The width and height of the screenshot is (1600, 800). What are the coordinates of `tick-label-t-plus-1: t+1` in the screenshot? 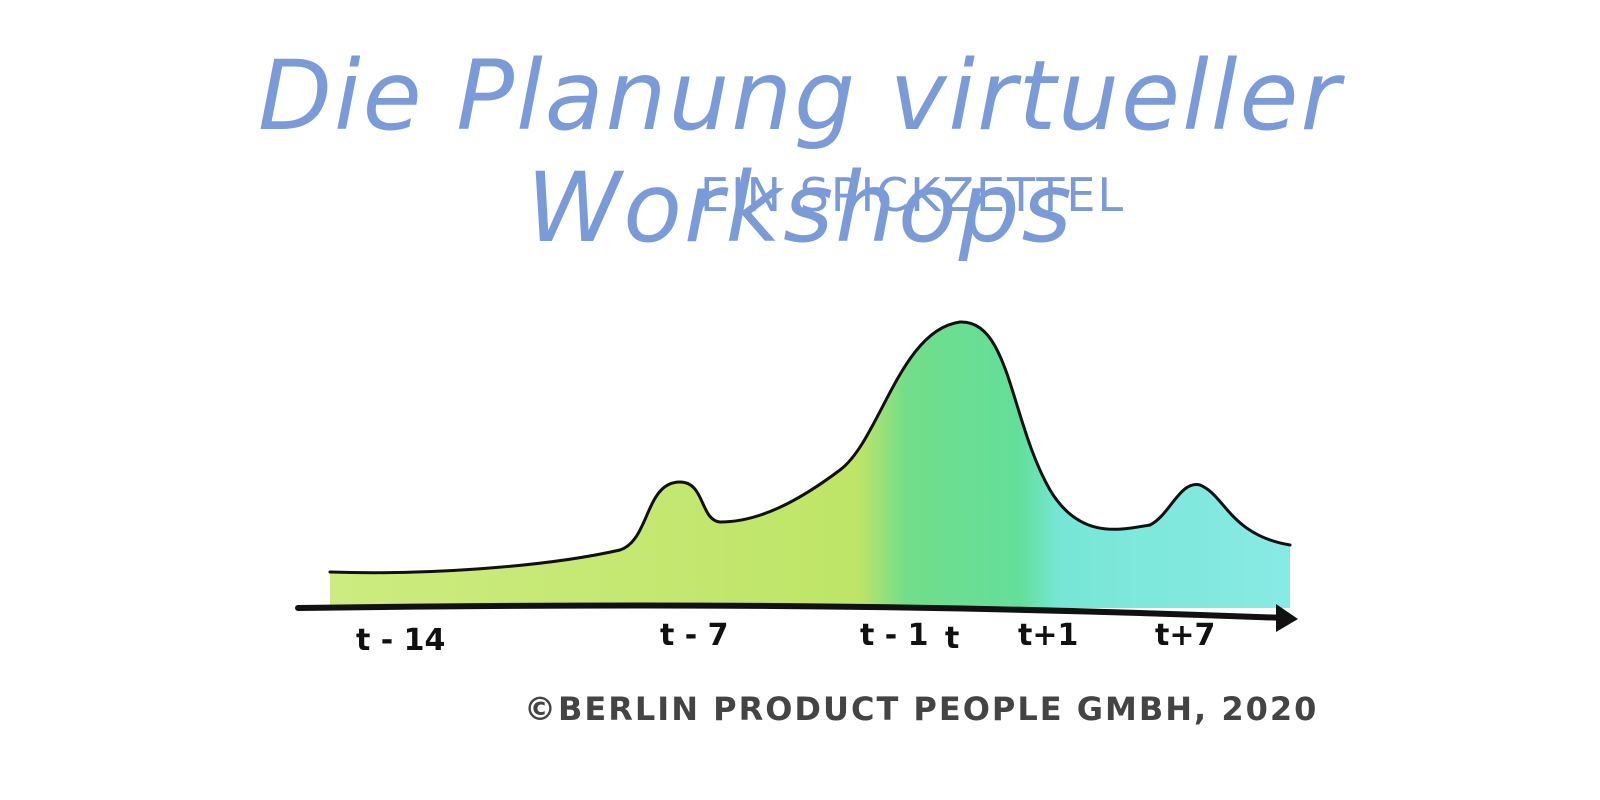 It's located at (1048, 635).